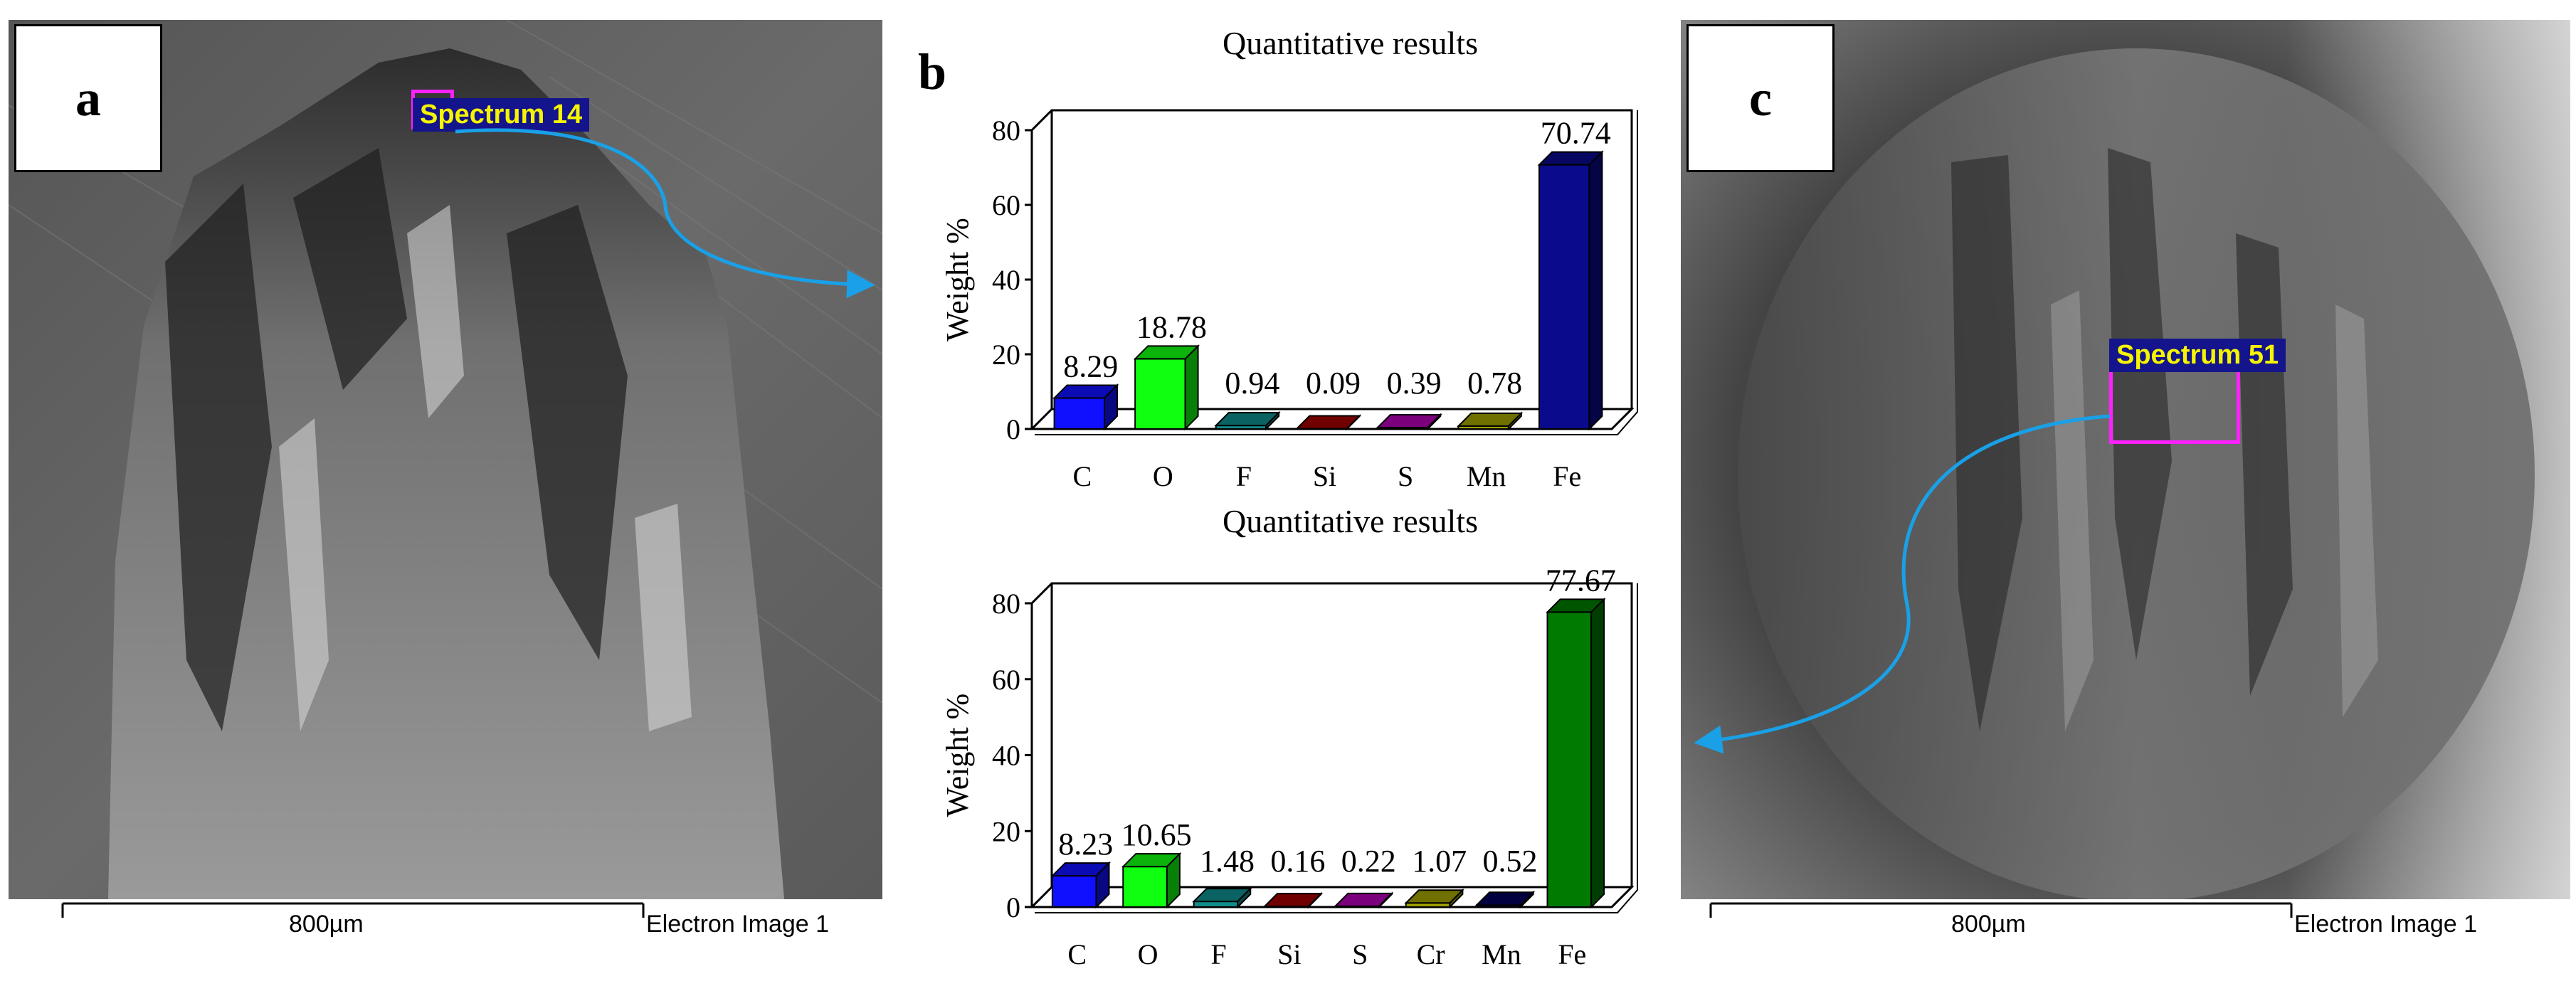 The width and height of the screenshot is (2576, 986). What do you see at coordinates (1509, 862) in the screenshot?
I see `bar-value-label: 0.52` at bounding box center [1509, 862].